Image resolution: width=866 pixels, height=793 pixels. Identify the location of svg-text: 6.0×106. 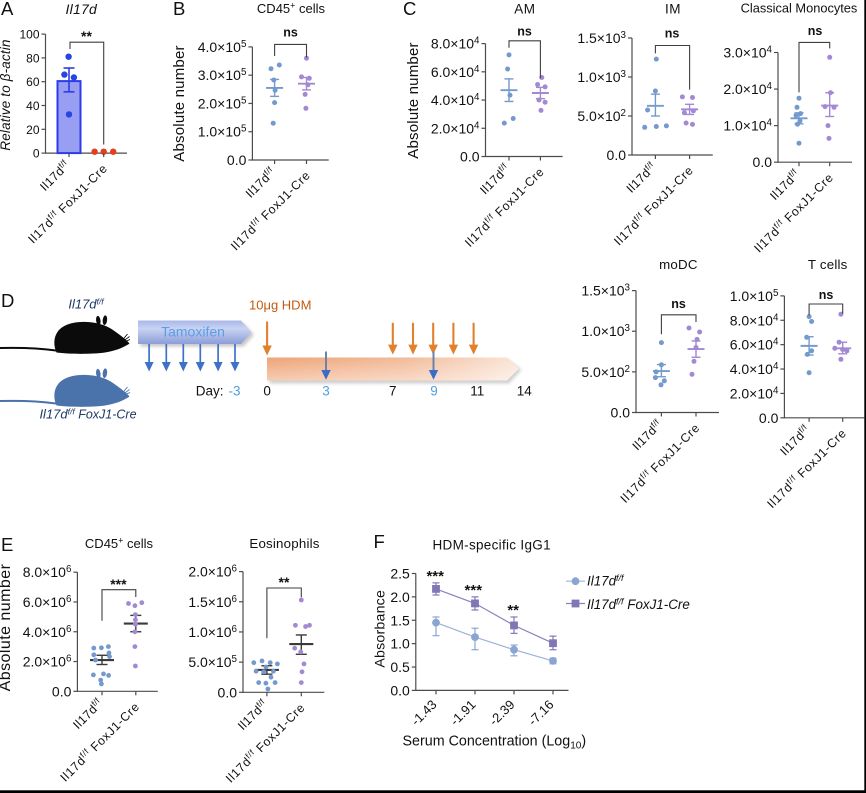
(47, 602).